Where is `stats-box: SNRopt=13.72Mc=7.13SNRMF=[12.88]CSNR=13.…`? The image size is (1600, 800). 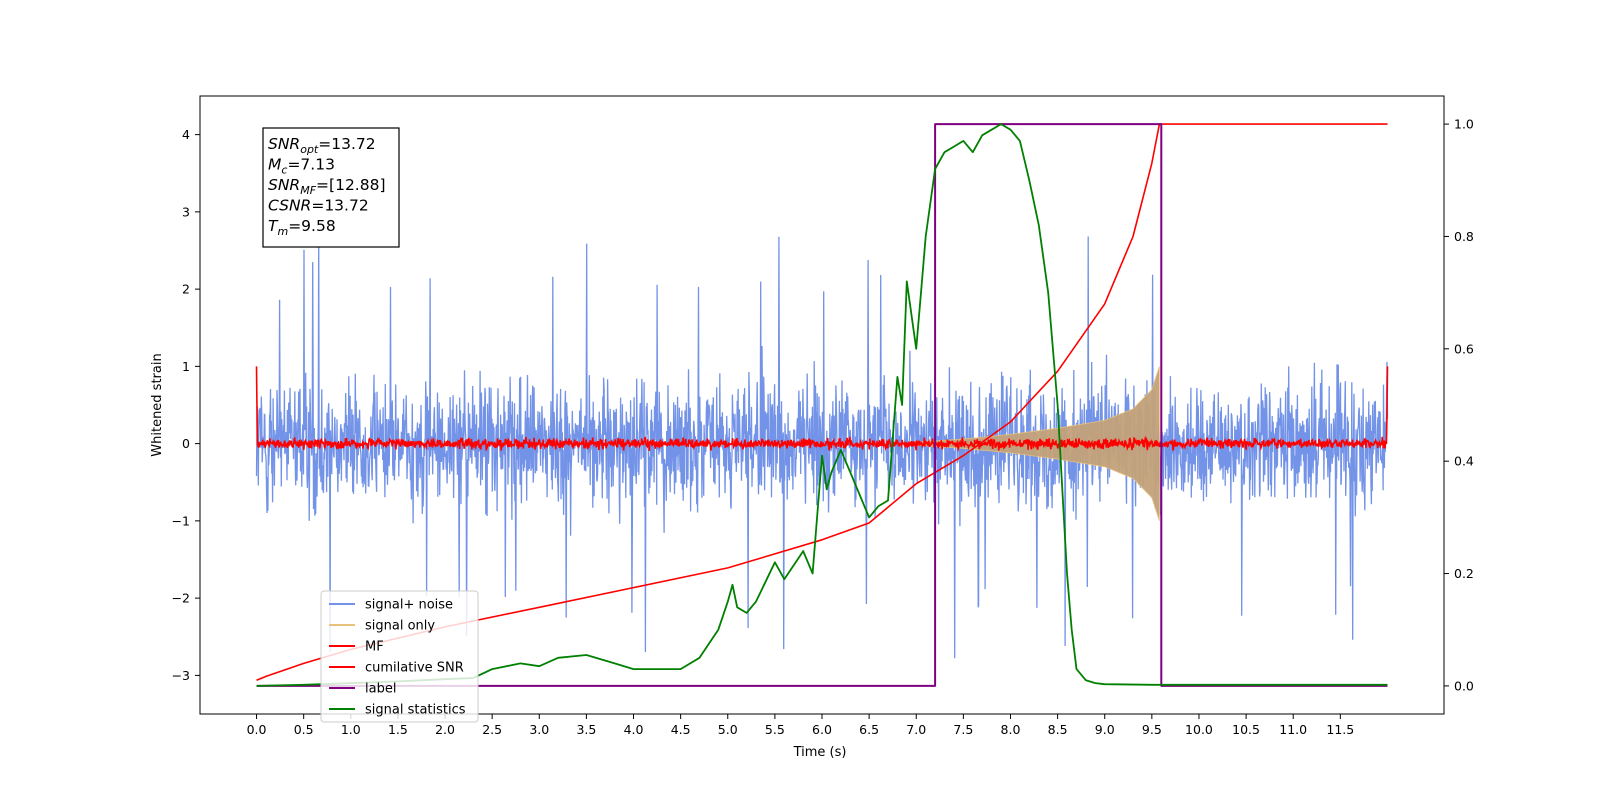 stats-box: SNRopt=13.72Mc=7.13SNRMF=[12.88]CSNR=13.… is located at coordinates (331, 187).